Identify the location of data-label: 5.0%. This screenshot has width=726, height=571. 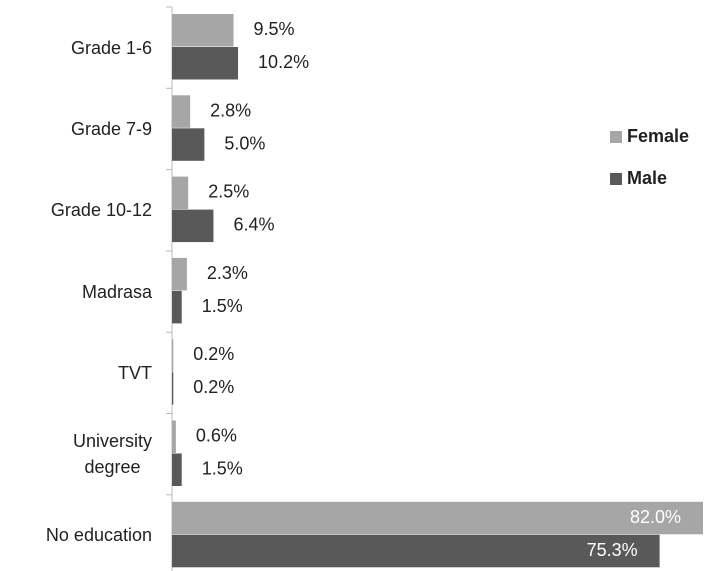
(244, 143).